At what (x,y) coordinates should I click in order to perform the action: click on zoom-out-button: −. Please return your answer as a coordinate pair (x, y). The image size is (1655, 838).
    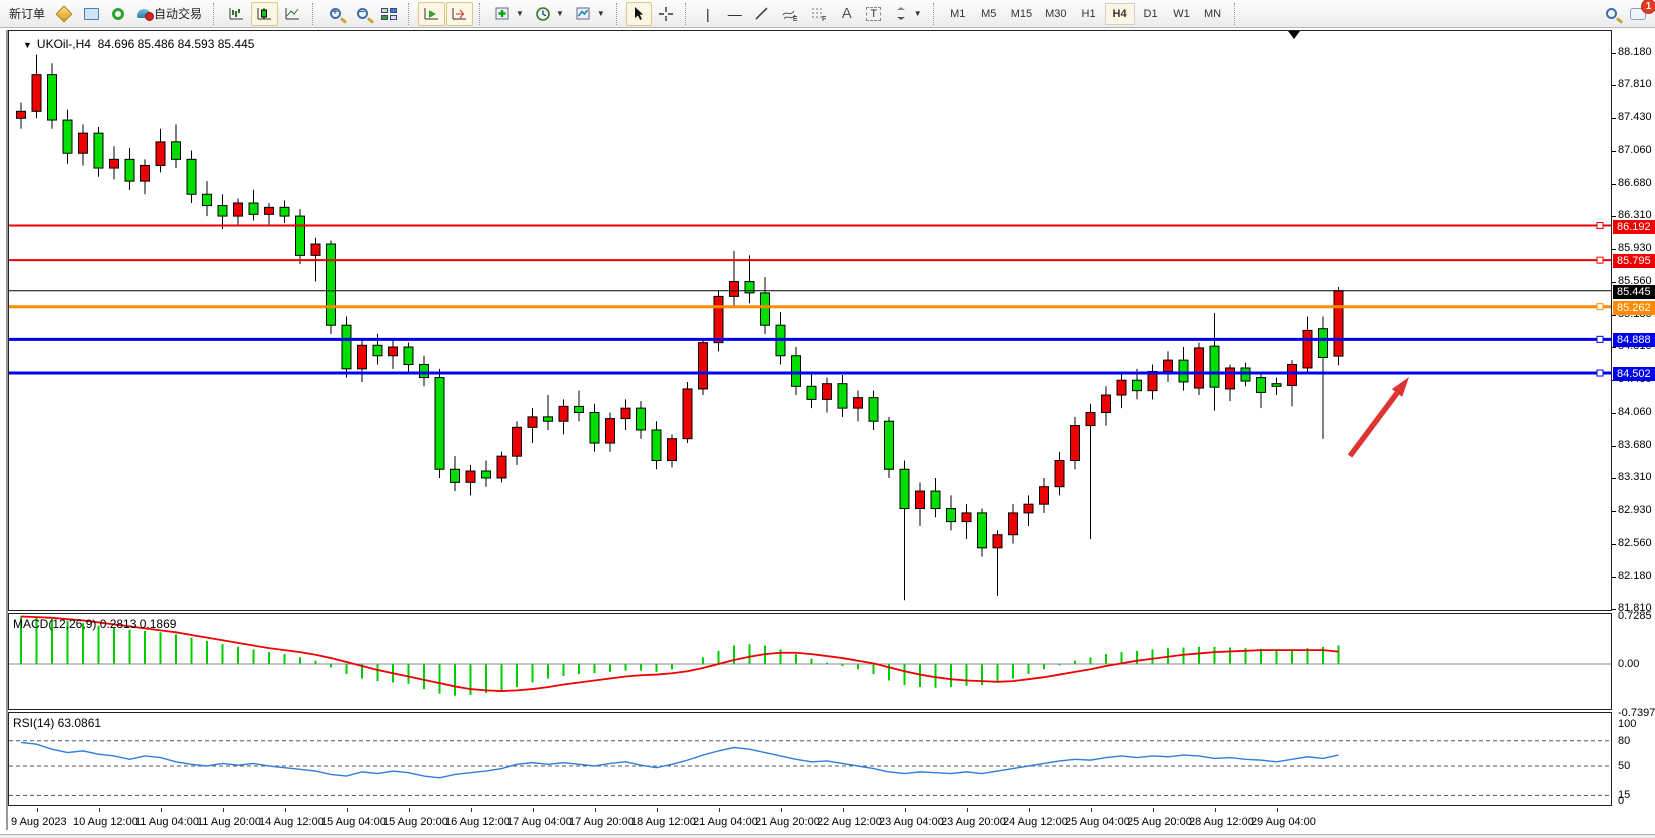
    Looking at the image, I should click on (362, 14).